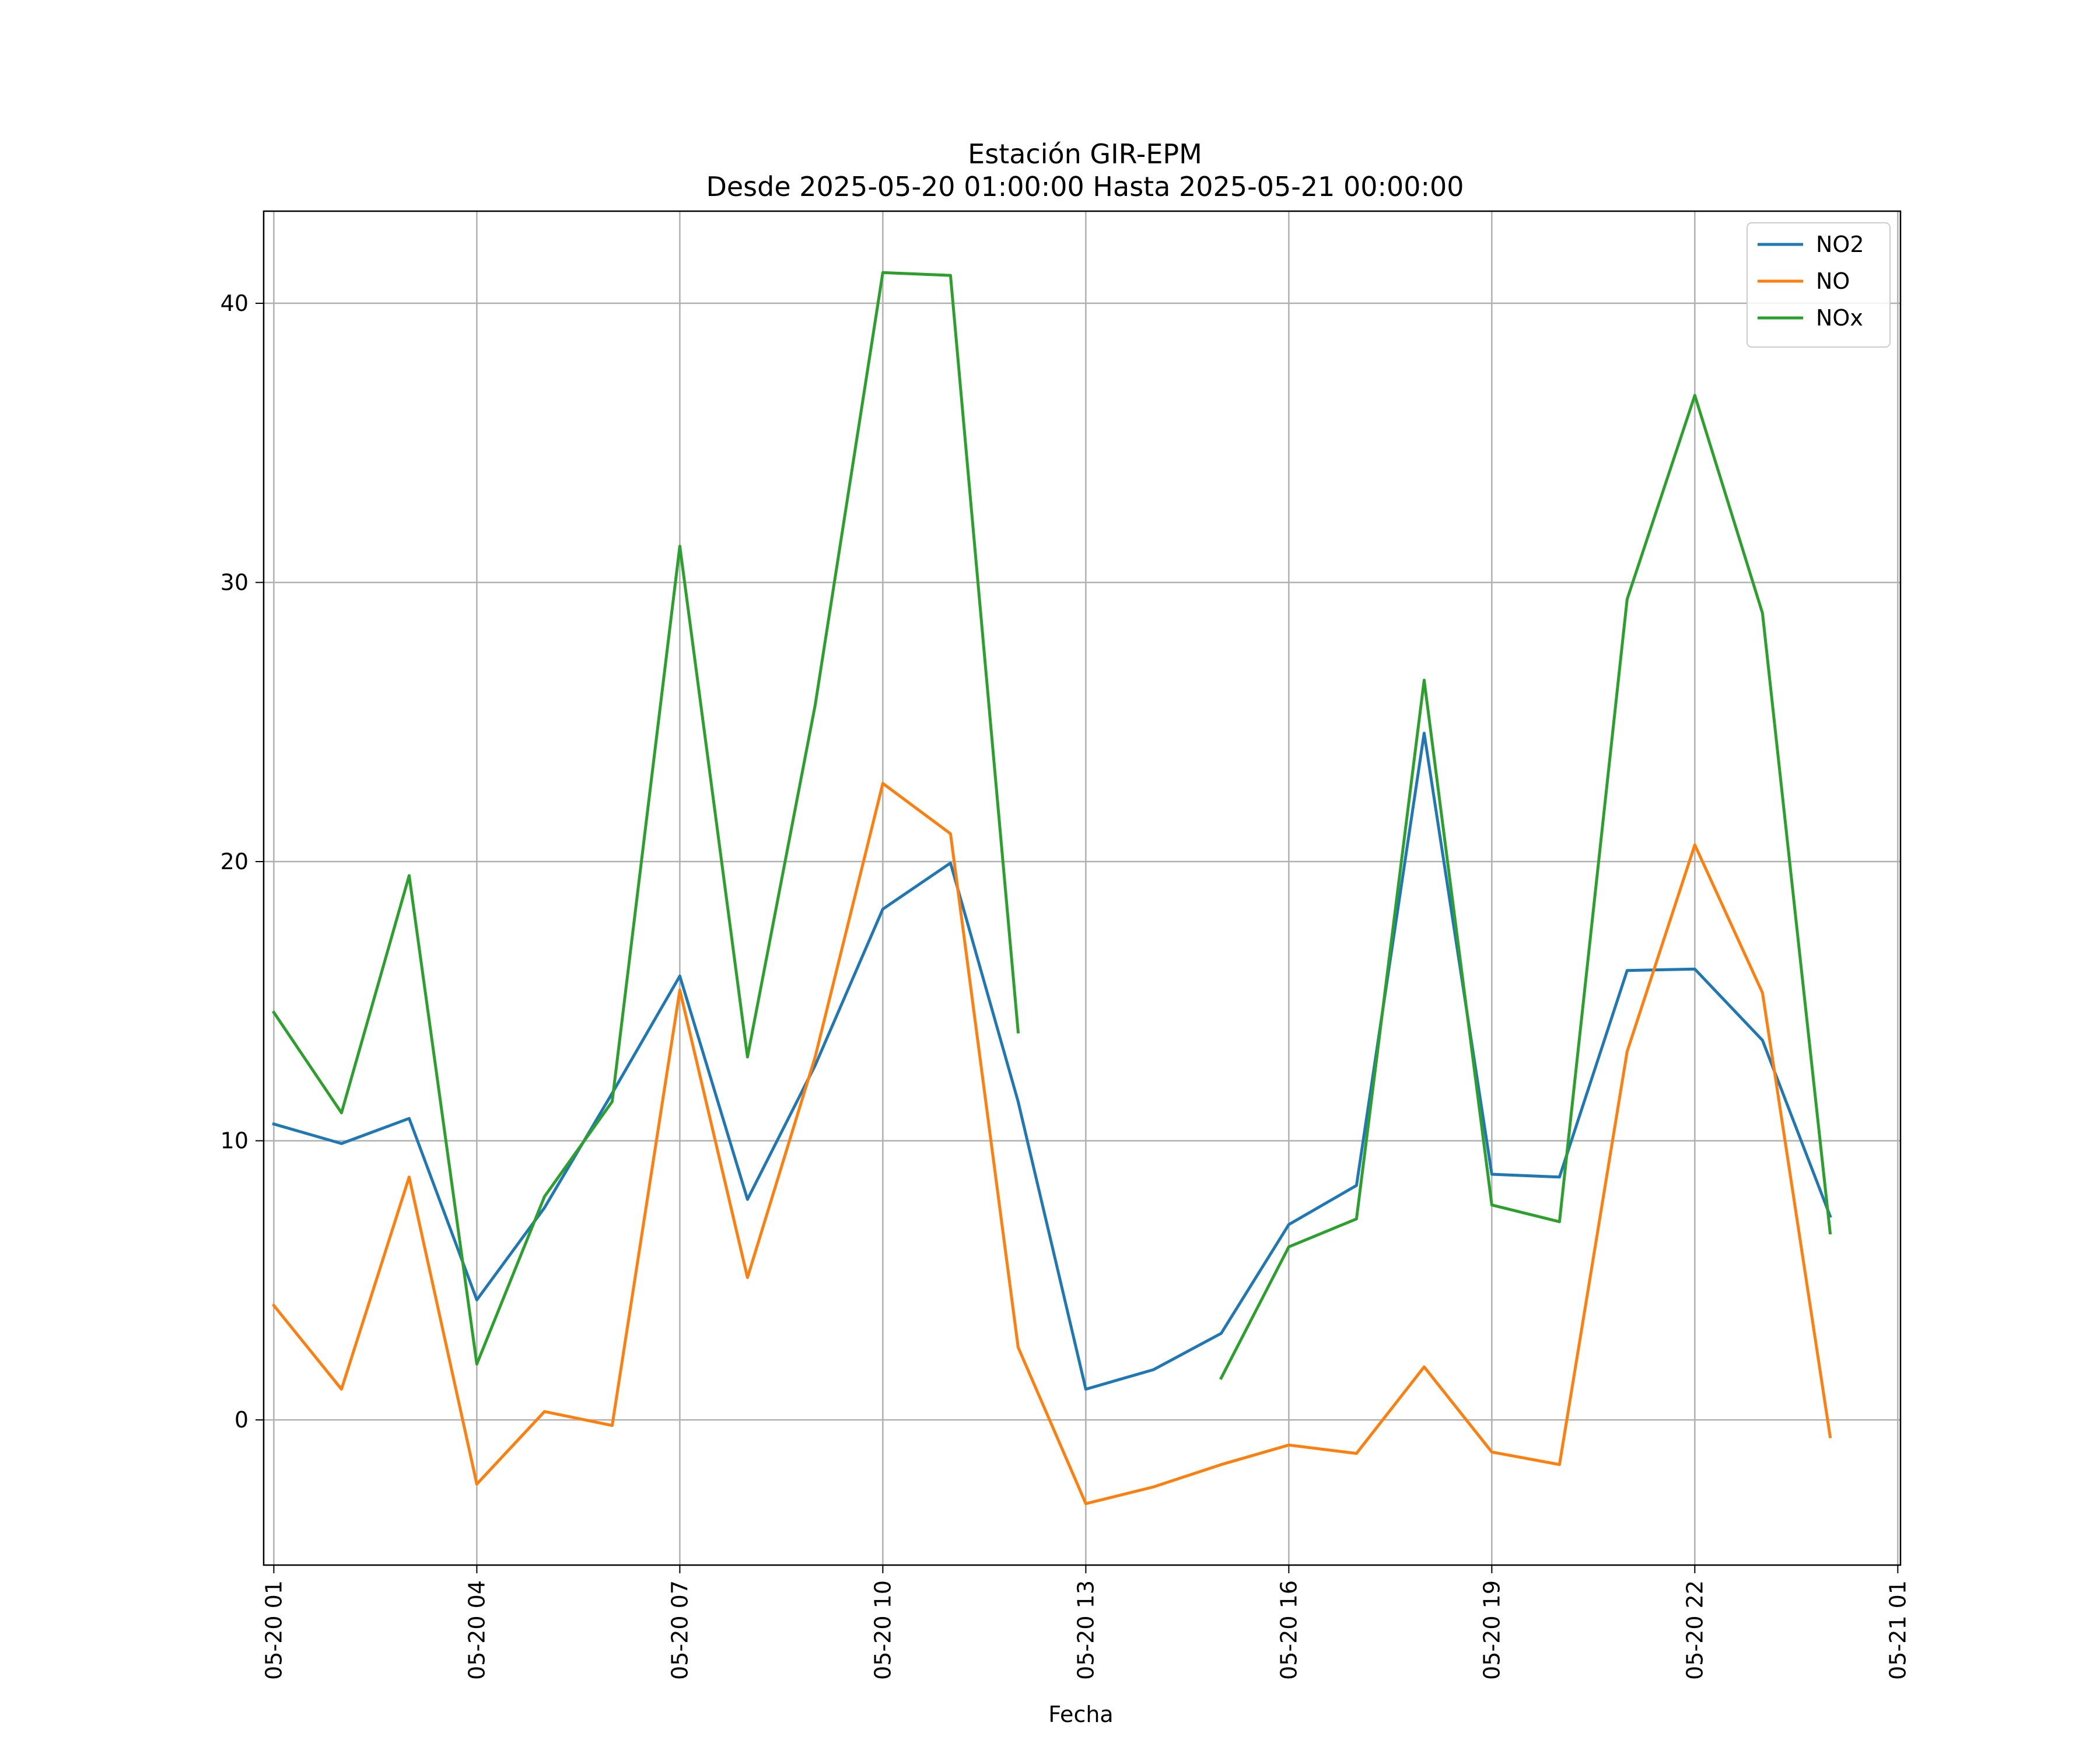 The height and width of the screenshot is (1750, 2100). I want to click on y-tick-label: 30, so click(235, 582).